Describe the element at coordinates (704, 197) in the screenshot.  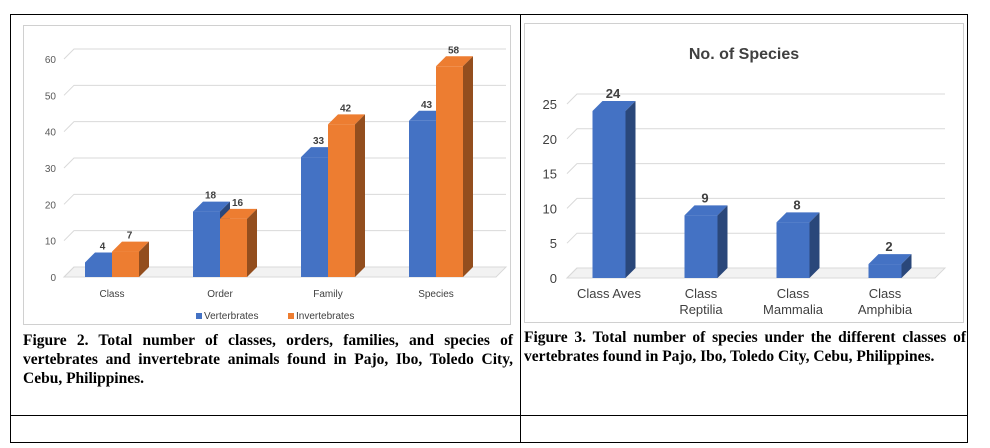
I see `chart2-data-label: 9` at that location.